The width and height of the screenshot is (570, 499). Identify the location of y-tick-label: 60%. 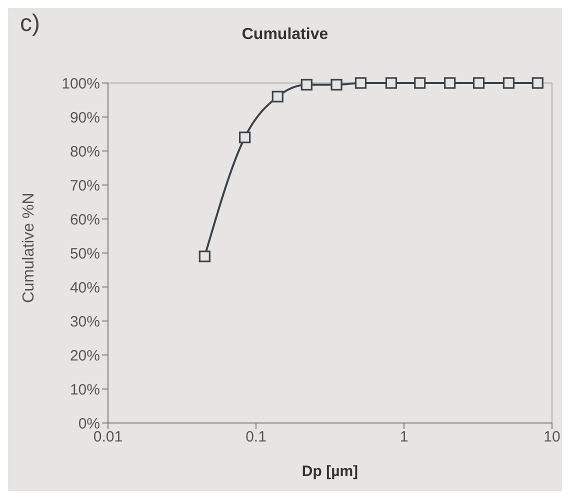
(85, 219).